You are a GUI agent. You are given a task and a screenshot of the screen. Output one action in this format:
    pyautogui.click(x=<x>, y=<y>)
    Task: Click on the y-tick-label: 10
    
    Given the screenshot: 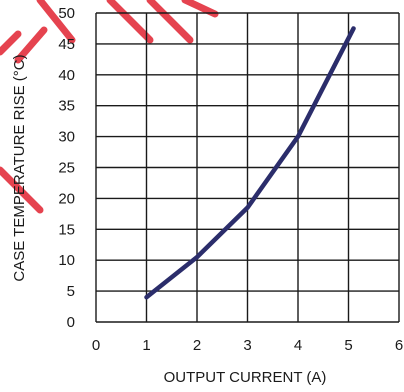 What is the action you would take?
    pyautogui.click(x=66, y=260)
    